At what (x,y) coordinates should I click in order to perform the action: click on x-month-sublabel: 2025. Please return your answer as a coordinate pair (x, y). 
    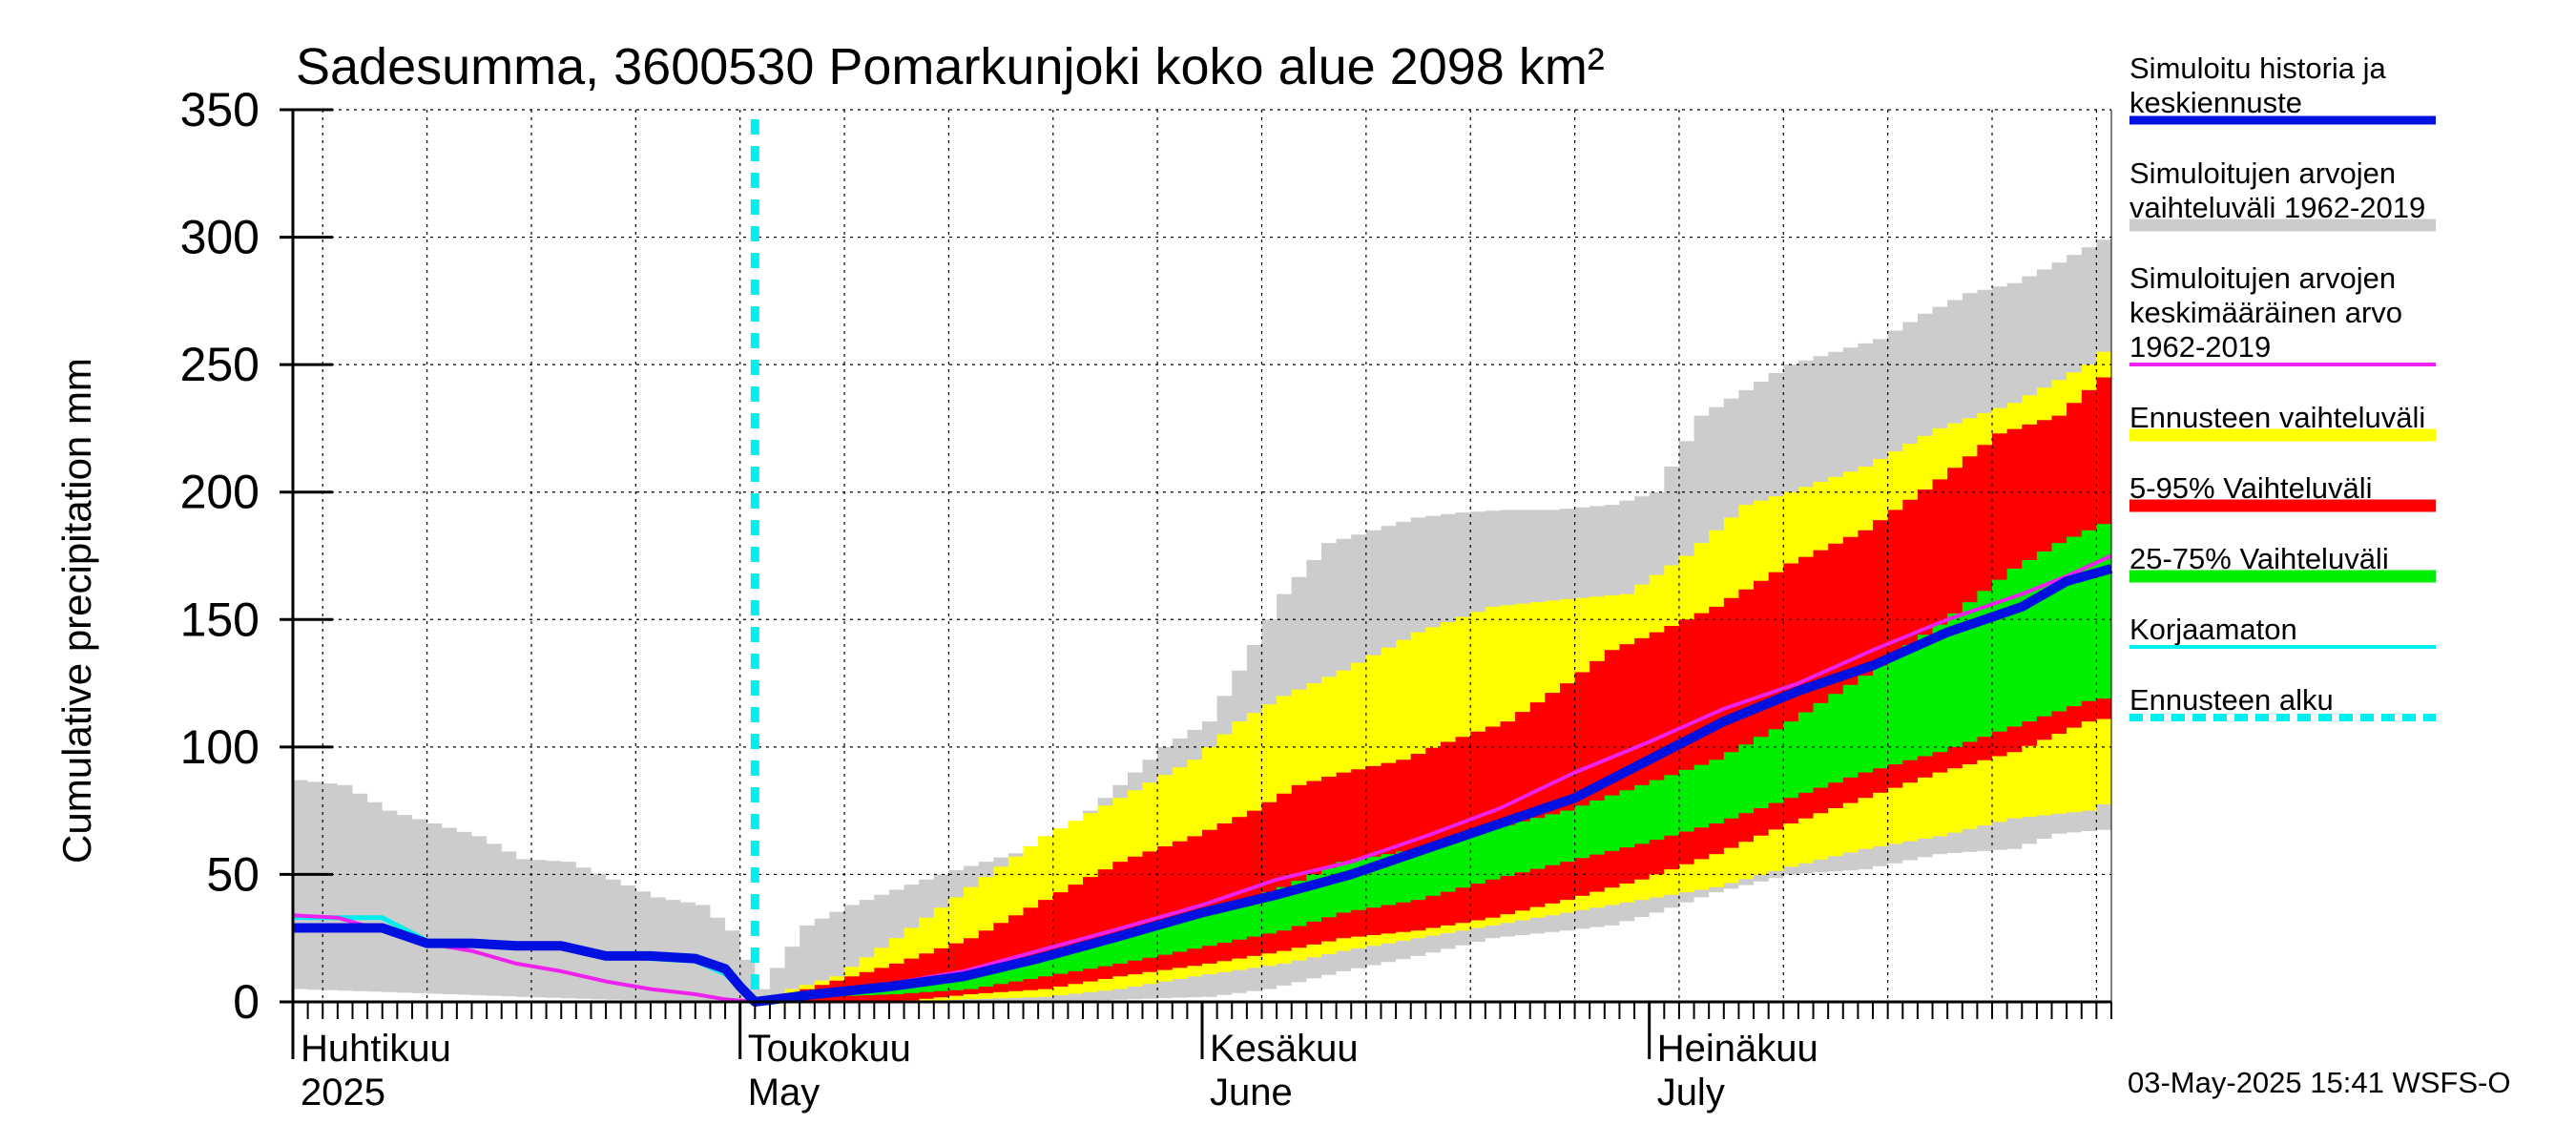
    Looking at the image, I should click on (343, 1093).